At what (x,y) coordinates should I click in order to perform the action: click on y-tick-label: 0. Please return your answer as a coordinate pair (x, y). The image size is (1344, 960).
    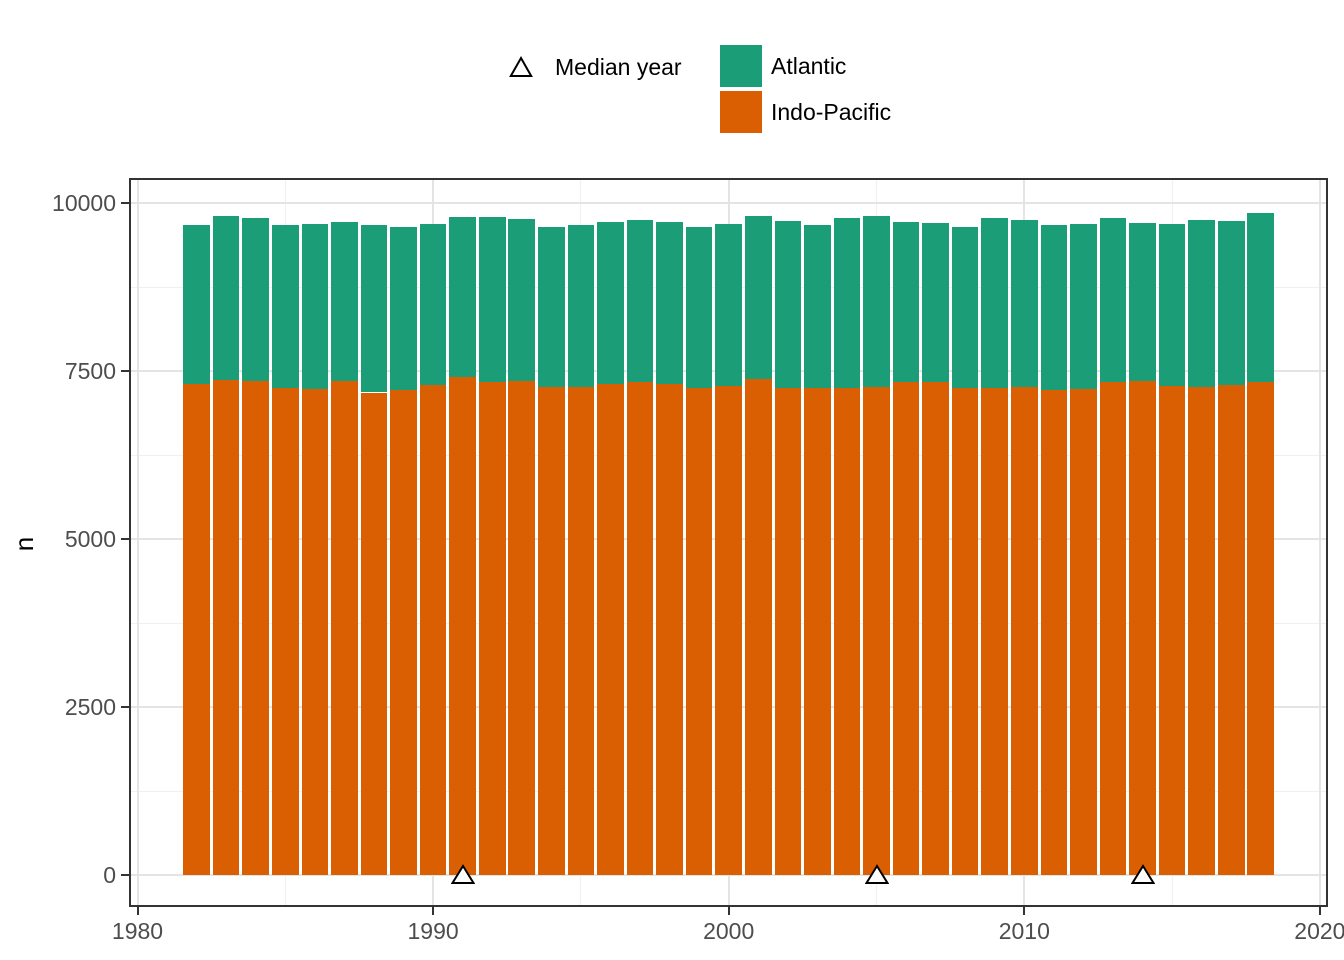
    Looking at the image, I should click on (109, 875).